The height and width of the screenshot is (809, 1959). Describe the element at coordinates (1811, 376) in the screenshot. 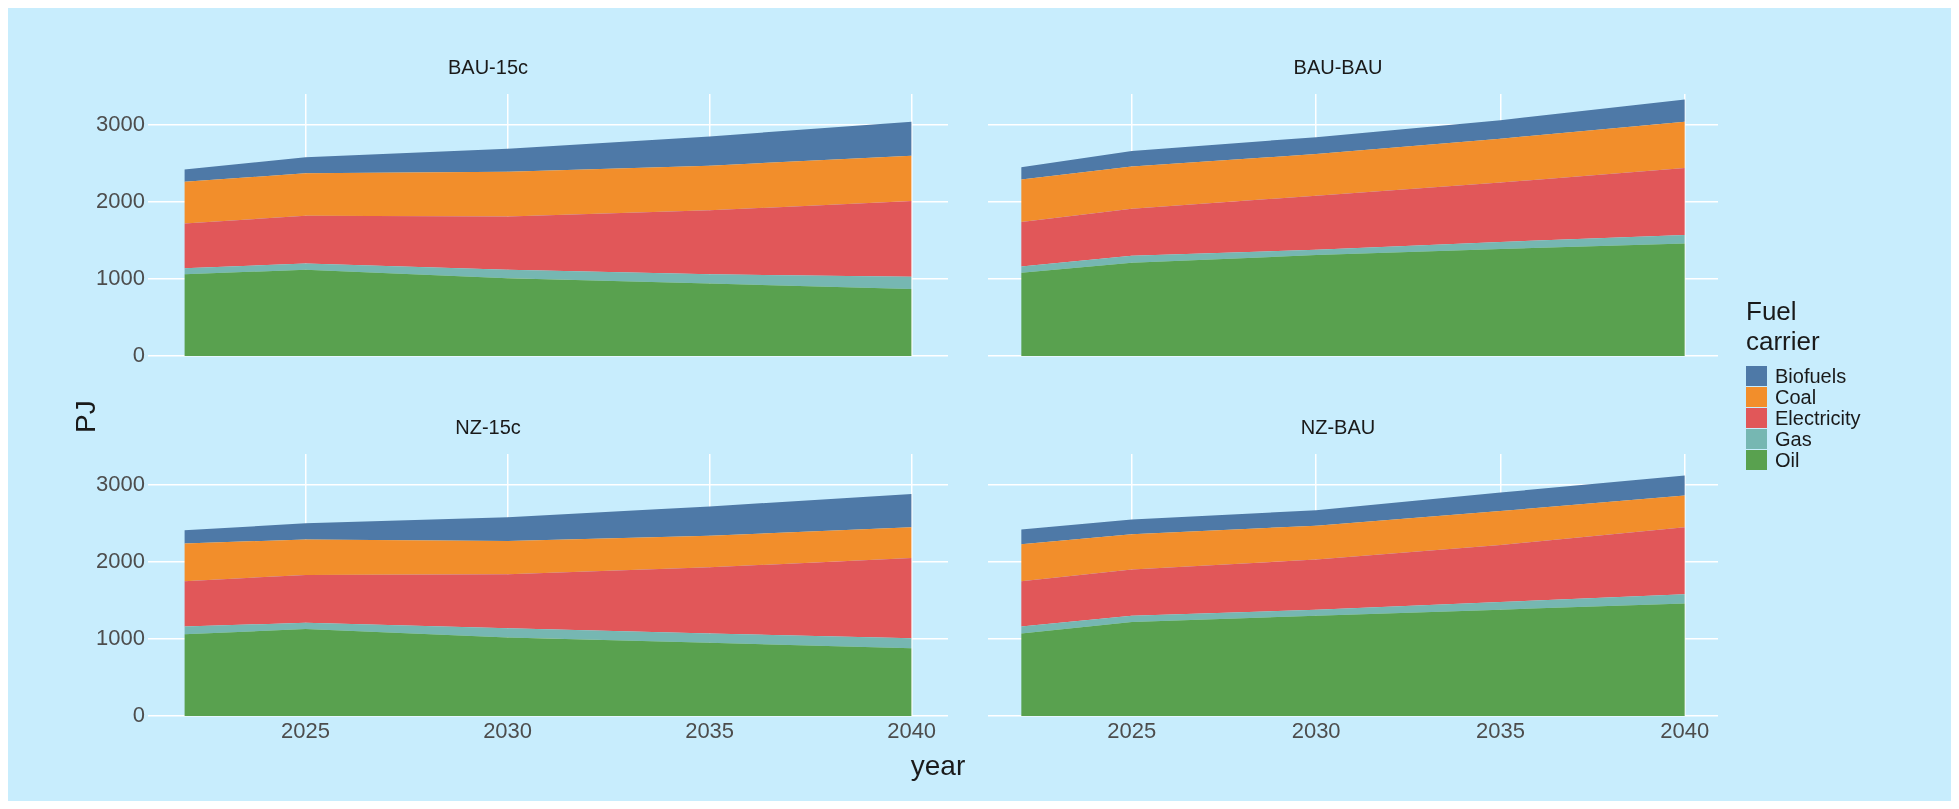

I see `legend-label: Biofuels` at that location.